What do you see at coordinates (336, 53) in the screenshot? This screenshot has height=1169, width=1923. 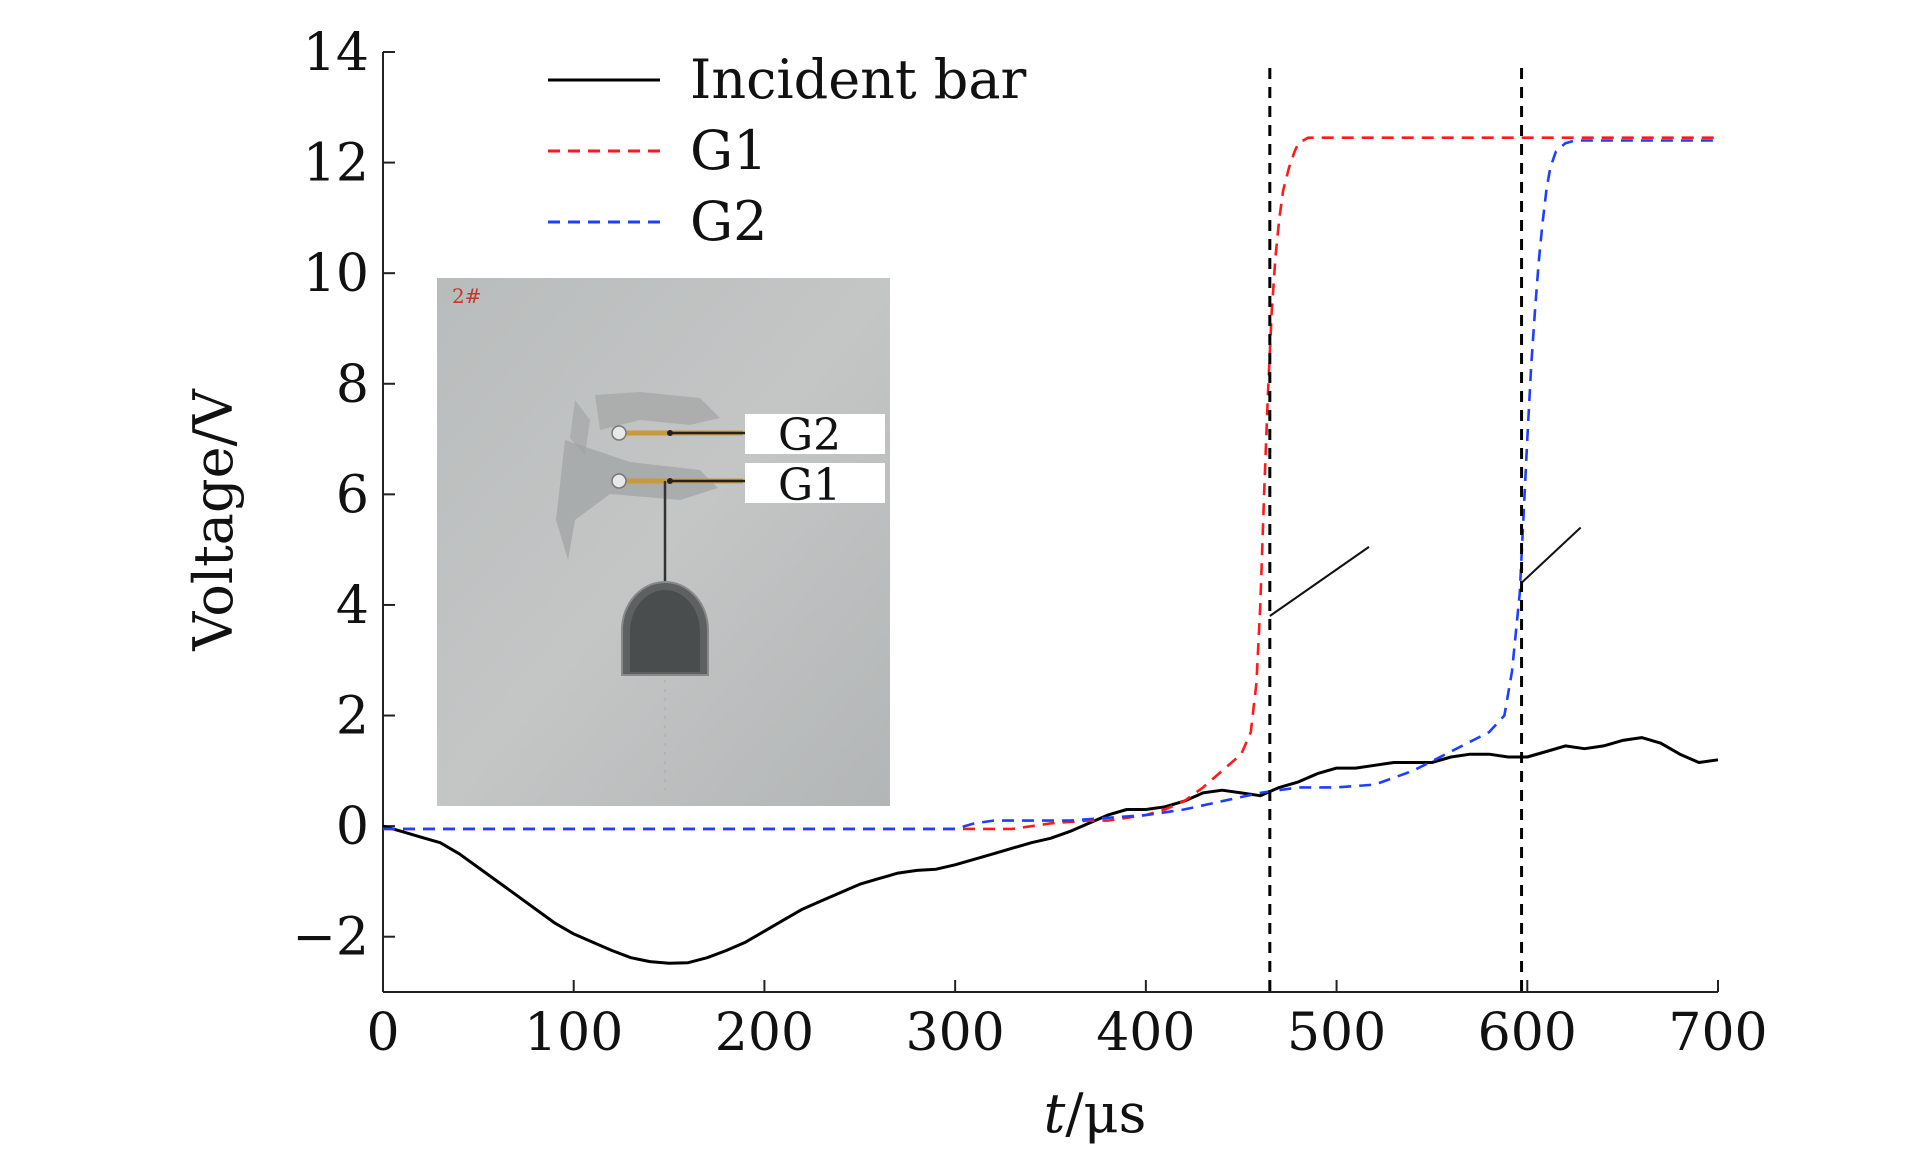 I see `y-tick-label: 14` at bounding box center [336, 53].